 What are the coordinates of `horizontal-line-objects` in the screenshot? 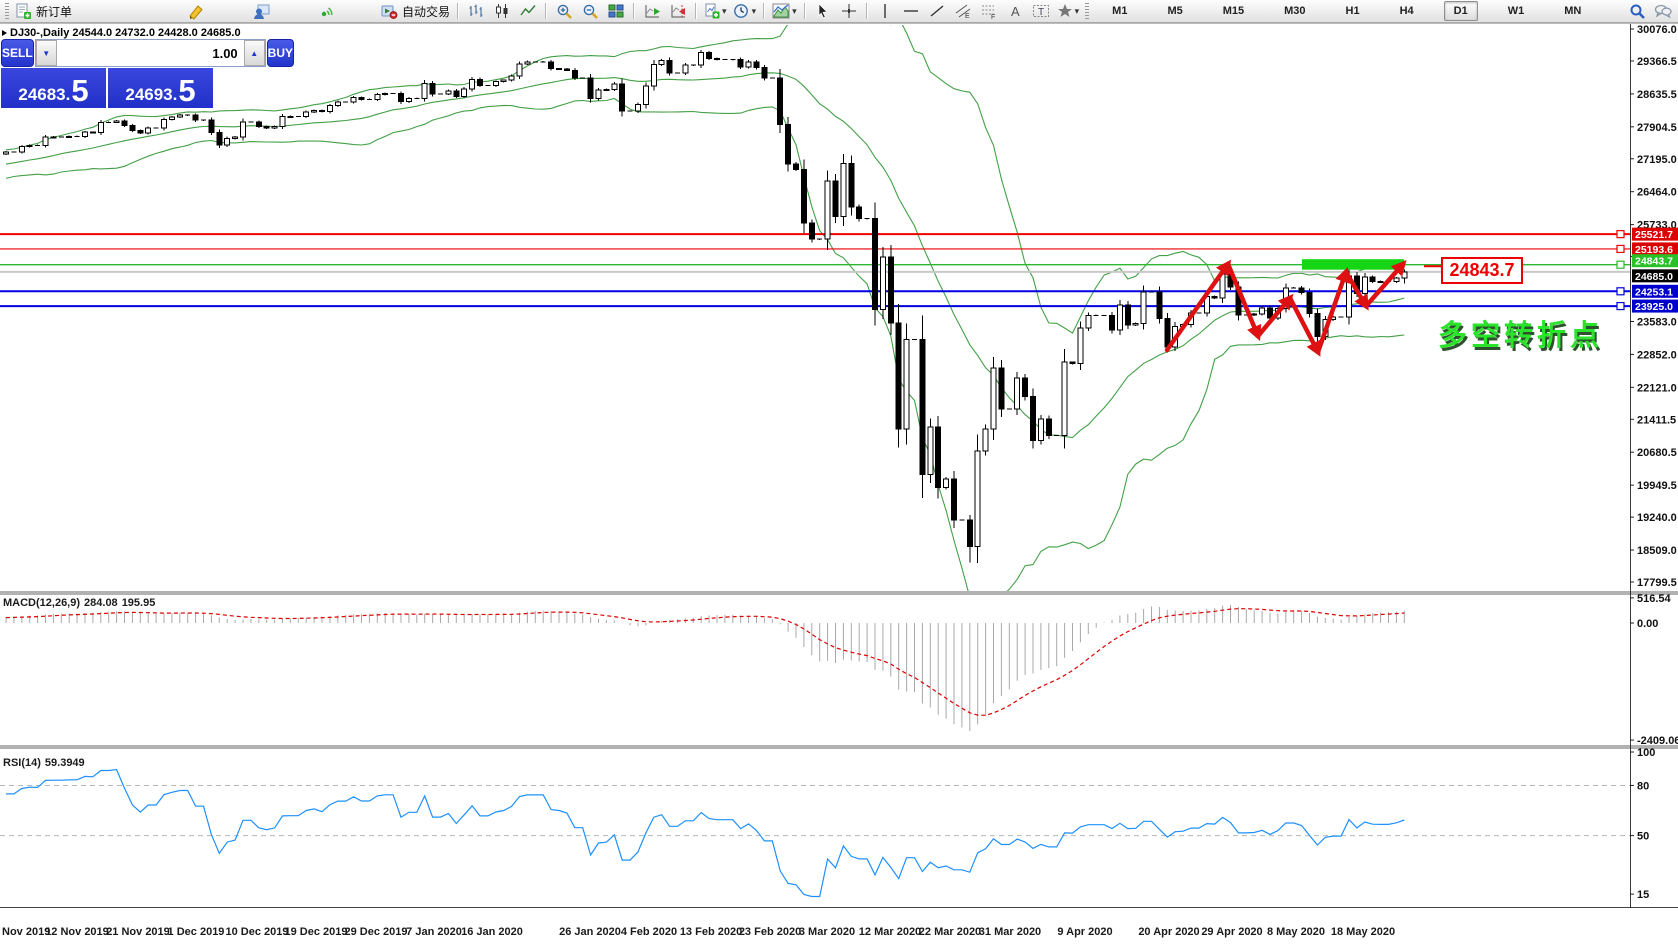 It's located at (815, 270).